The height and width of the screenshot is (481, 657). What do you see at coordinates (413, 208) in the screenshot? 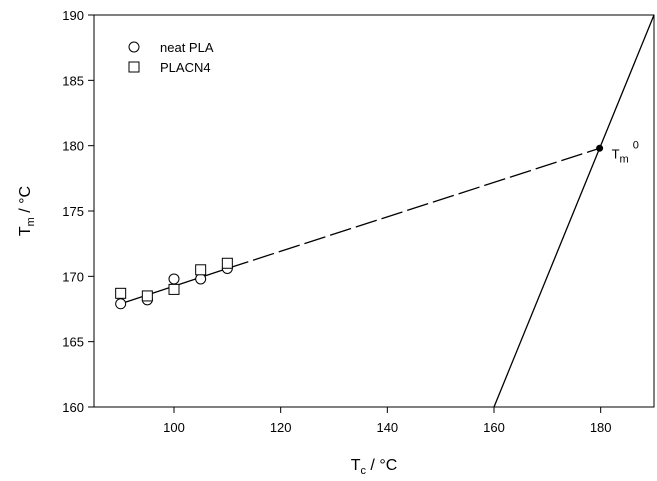
I see `fit-line` at bounding box center [413, 208].